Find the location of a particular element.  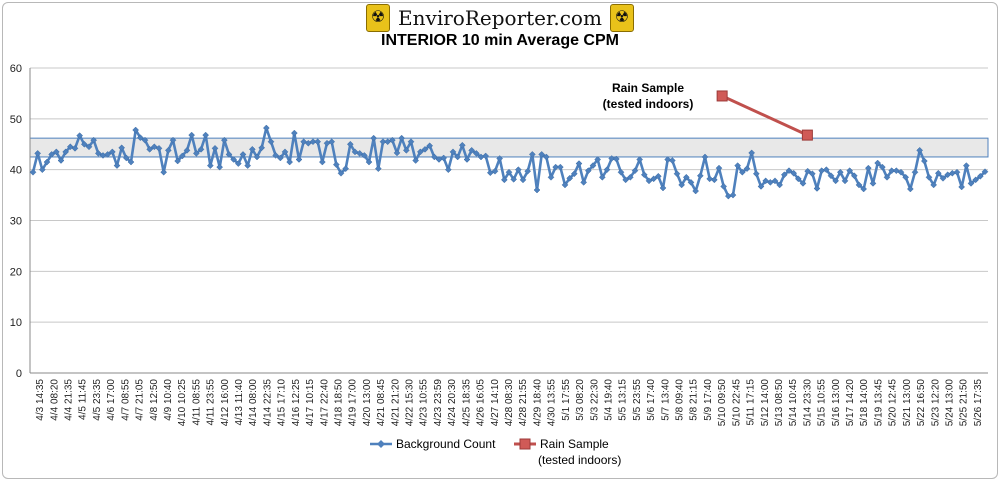

x-tick-label: 5/24 13:00 is located at coordinates (949, 403).